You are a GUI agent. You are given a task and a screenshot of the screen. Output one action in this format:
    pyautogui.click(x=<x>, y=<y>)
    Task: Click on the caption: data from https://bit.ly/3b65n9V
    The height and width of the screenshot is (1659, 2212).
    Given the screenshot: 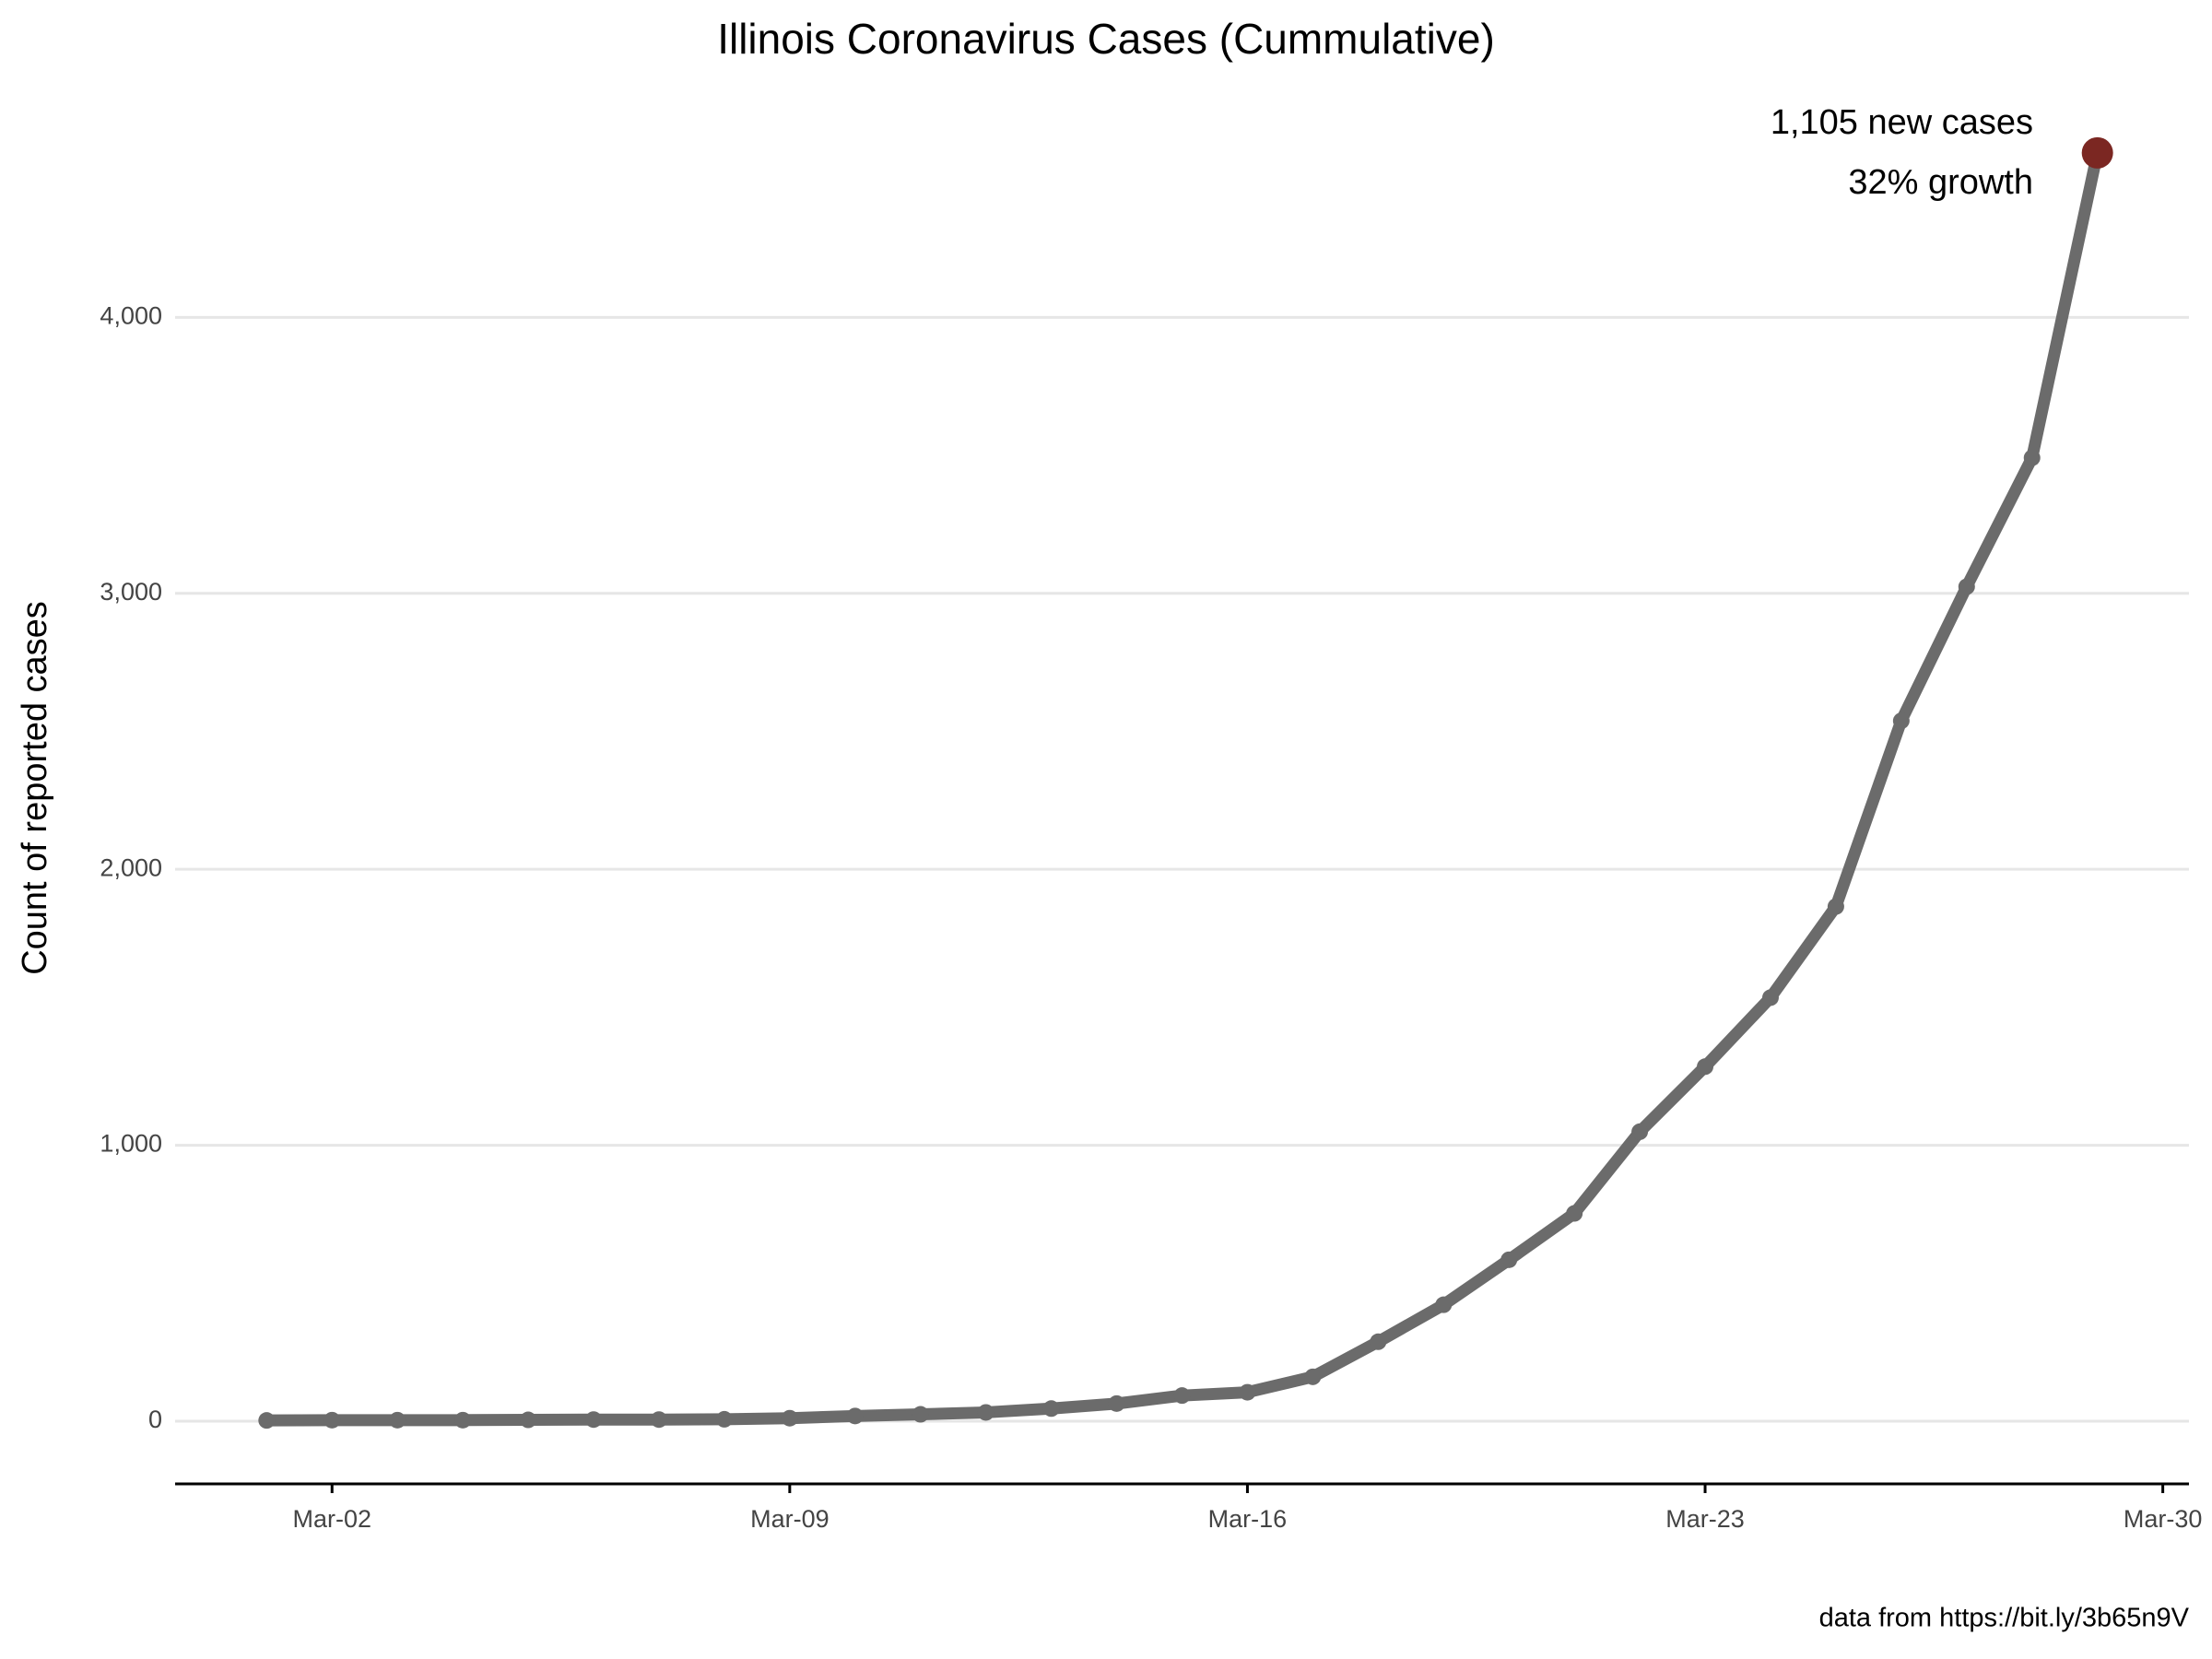 What is the action you would take?
    pyautogui.click(x=2004, y=1618)
    